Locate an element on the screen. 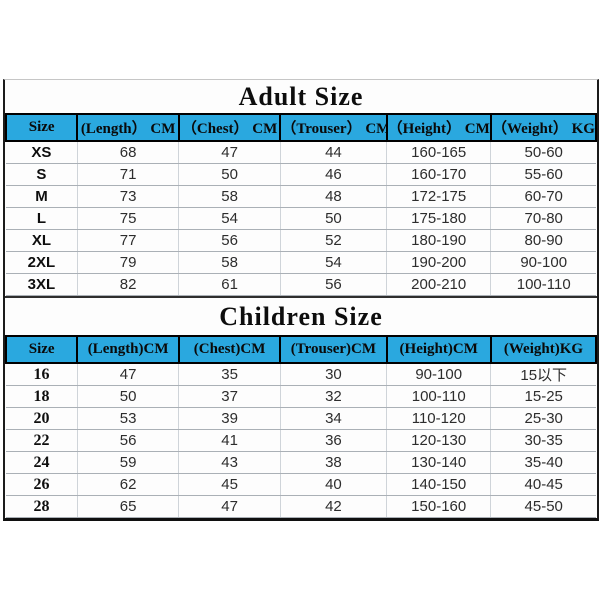 The height and width of the screenshot is (600, 600). adult-value-cell: 79 is located at coordinates (128, 262).